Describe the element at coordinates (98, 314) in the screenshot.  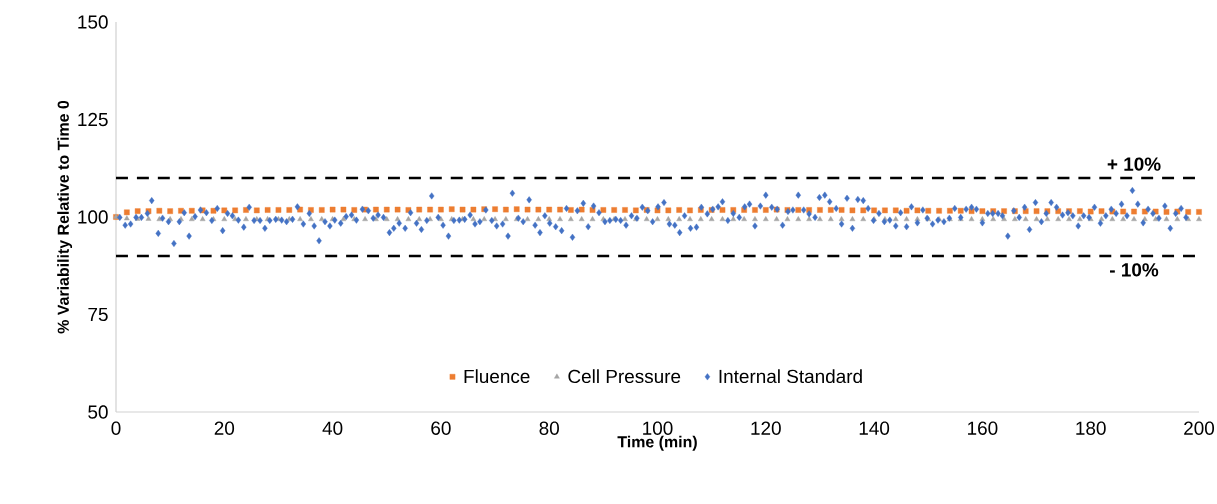
I see `y-tick-label: 75` at that location.